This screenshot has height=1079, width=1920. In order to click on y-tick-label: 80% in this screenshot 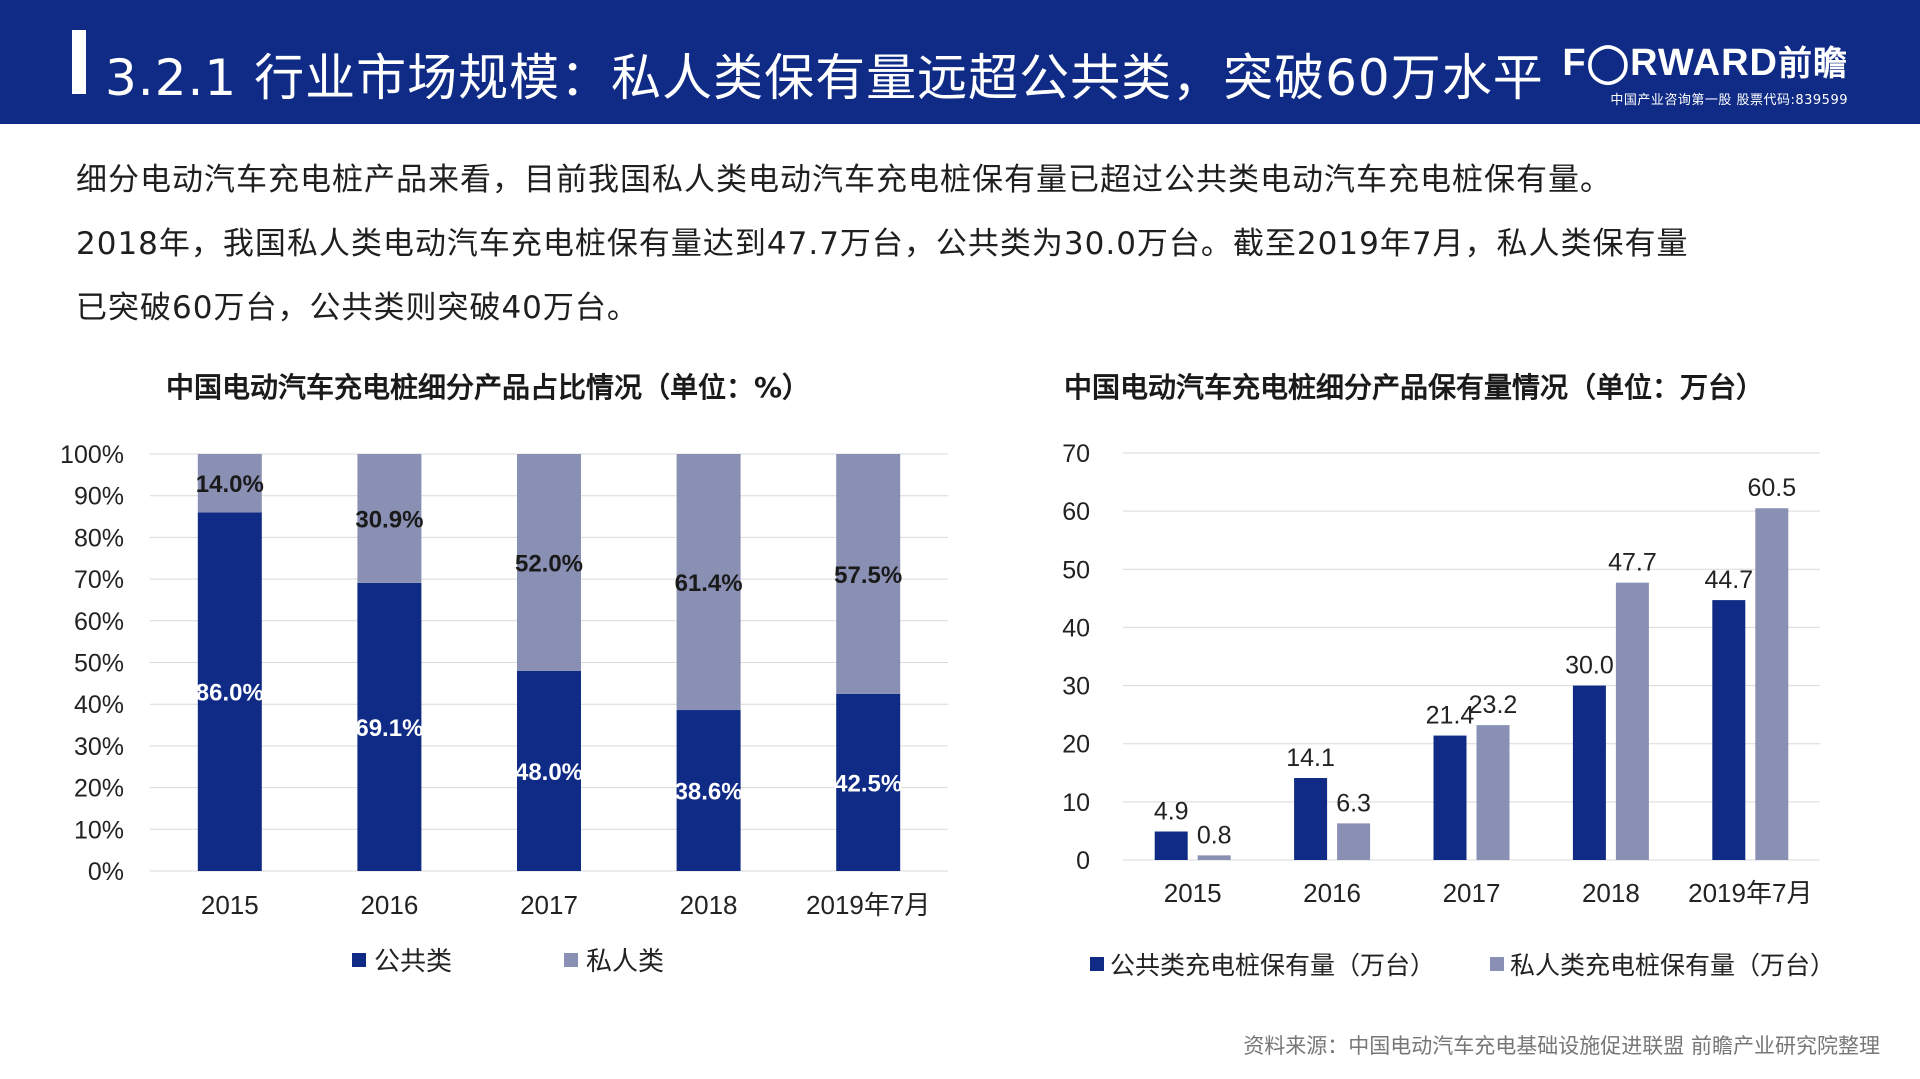, I will do `click(99, 538)`.